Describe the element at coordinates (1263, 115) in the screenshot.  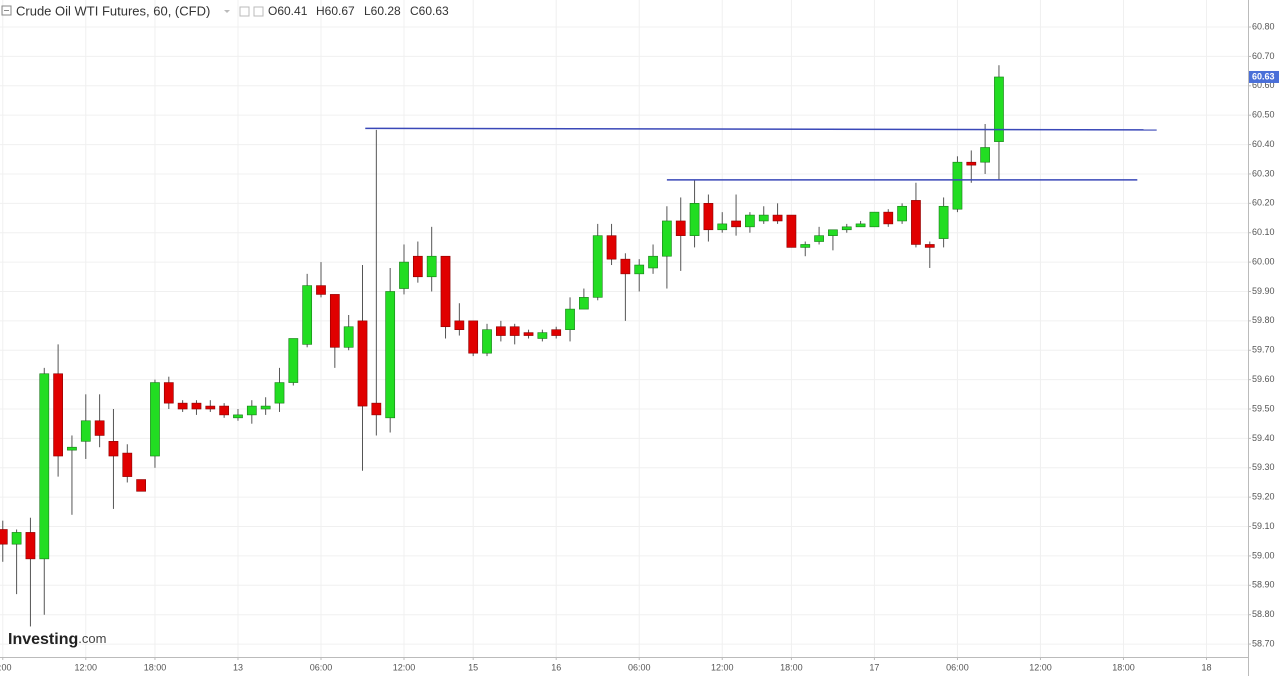
I see `y-tick-label: 60.50` at that location.